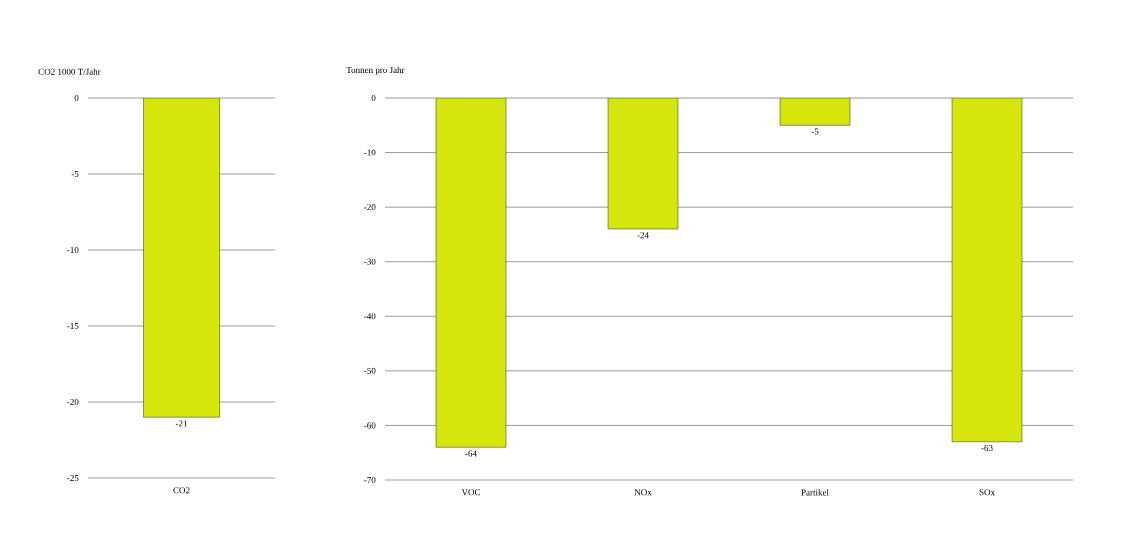 This screenshot has width=1141, height=539. What do you see at coordinates (370, 316) in the screenshot?
I see `y-tick-label: -40` at bounding box center [370, 316].